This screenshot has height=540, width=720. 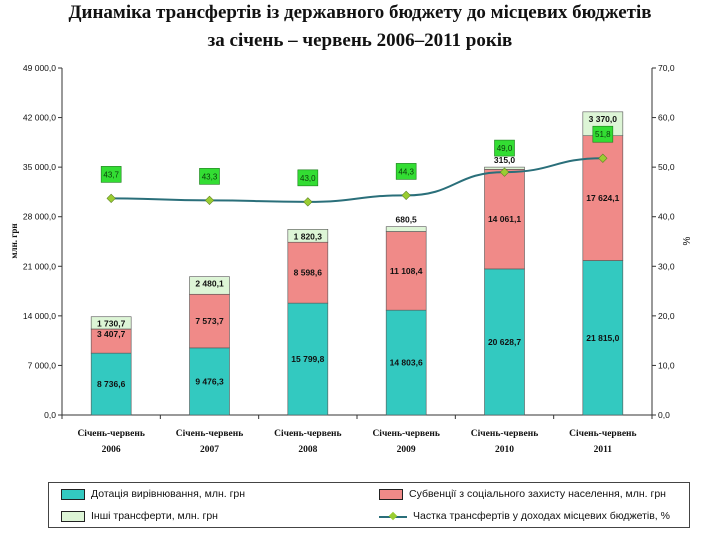 What do you see at coordinates (154, 516) in the screenshot?
I see `legend-label-other-transfers: Інші трансферти, млн. грн` at bounding box center [154, 516].